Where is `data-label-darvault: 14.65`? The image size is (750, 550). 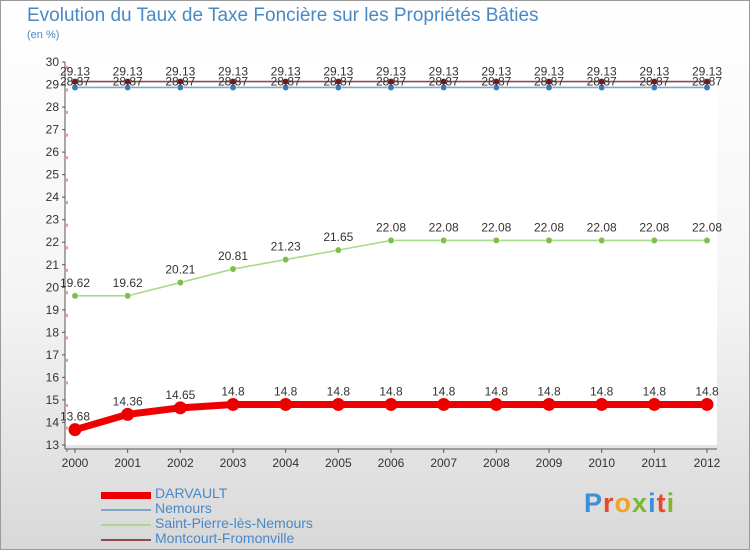
data-label-darvault: 14.65 is located at coordinates (180, 395).